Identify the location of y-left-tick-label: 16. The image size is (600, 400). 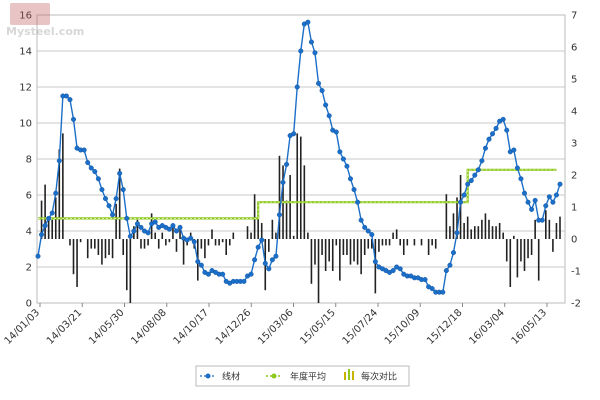
(25, 16).